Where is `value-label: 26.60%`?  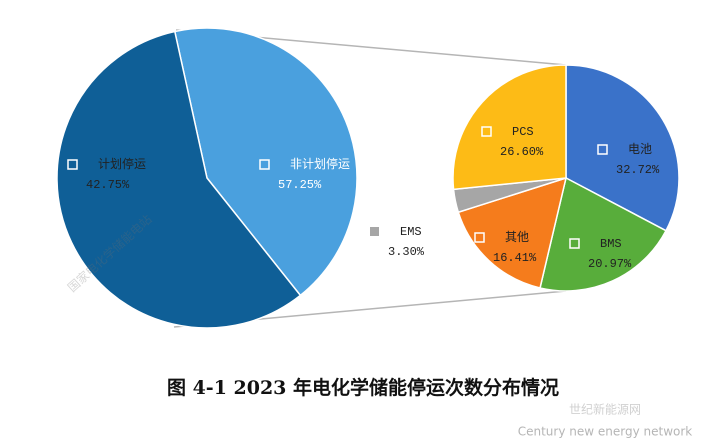
value-label: 26.60% is located at coordinates (522, 152).